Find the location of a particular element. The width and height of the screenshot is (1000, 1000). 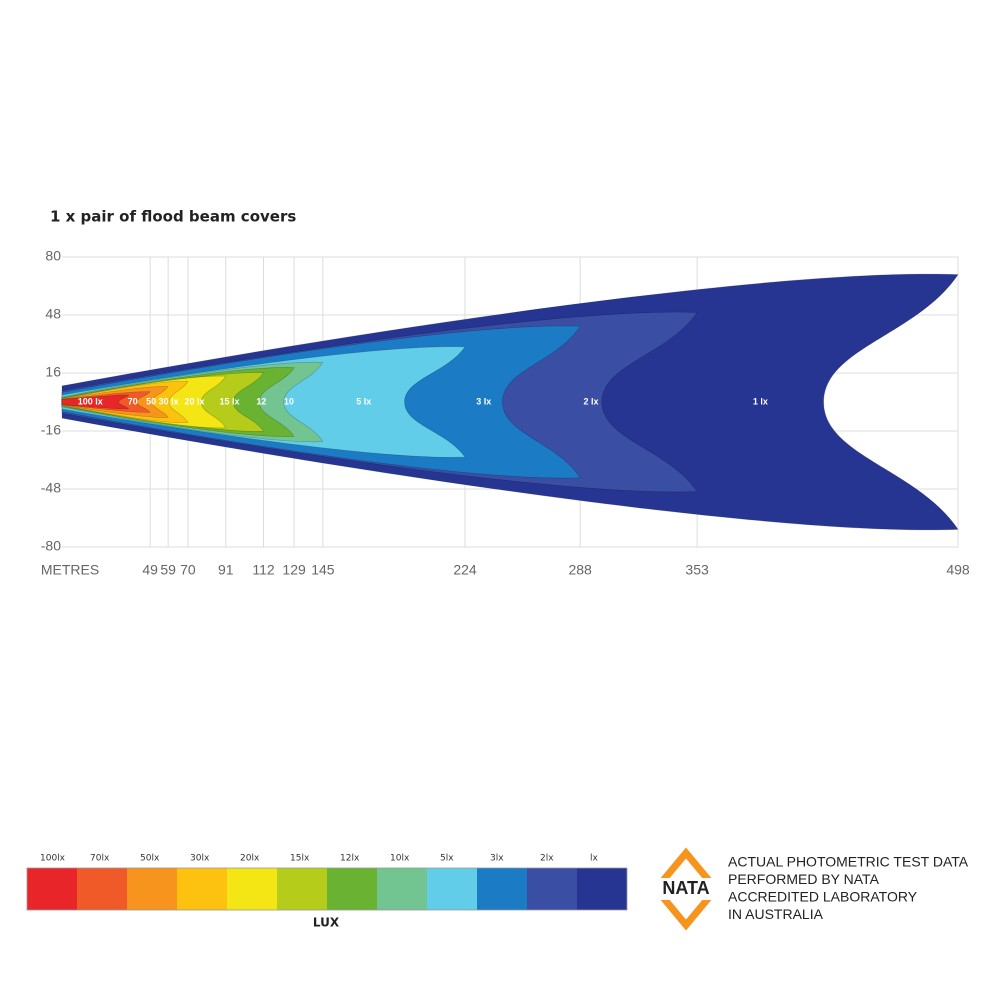

legend-label: 10lx is located at coordinates (400, 859).